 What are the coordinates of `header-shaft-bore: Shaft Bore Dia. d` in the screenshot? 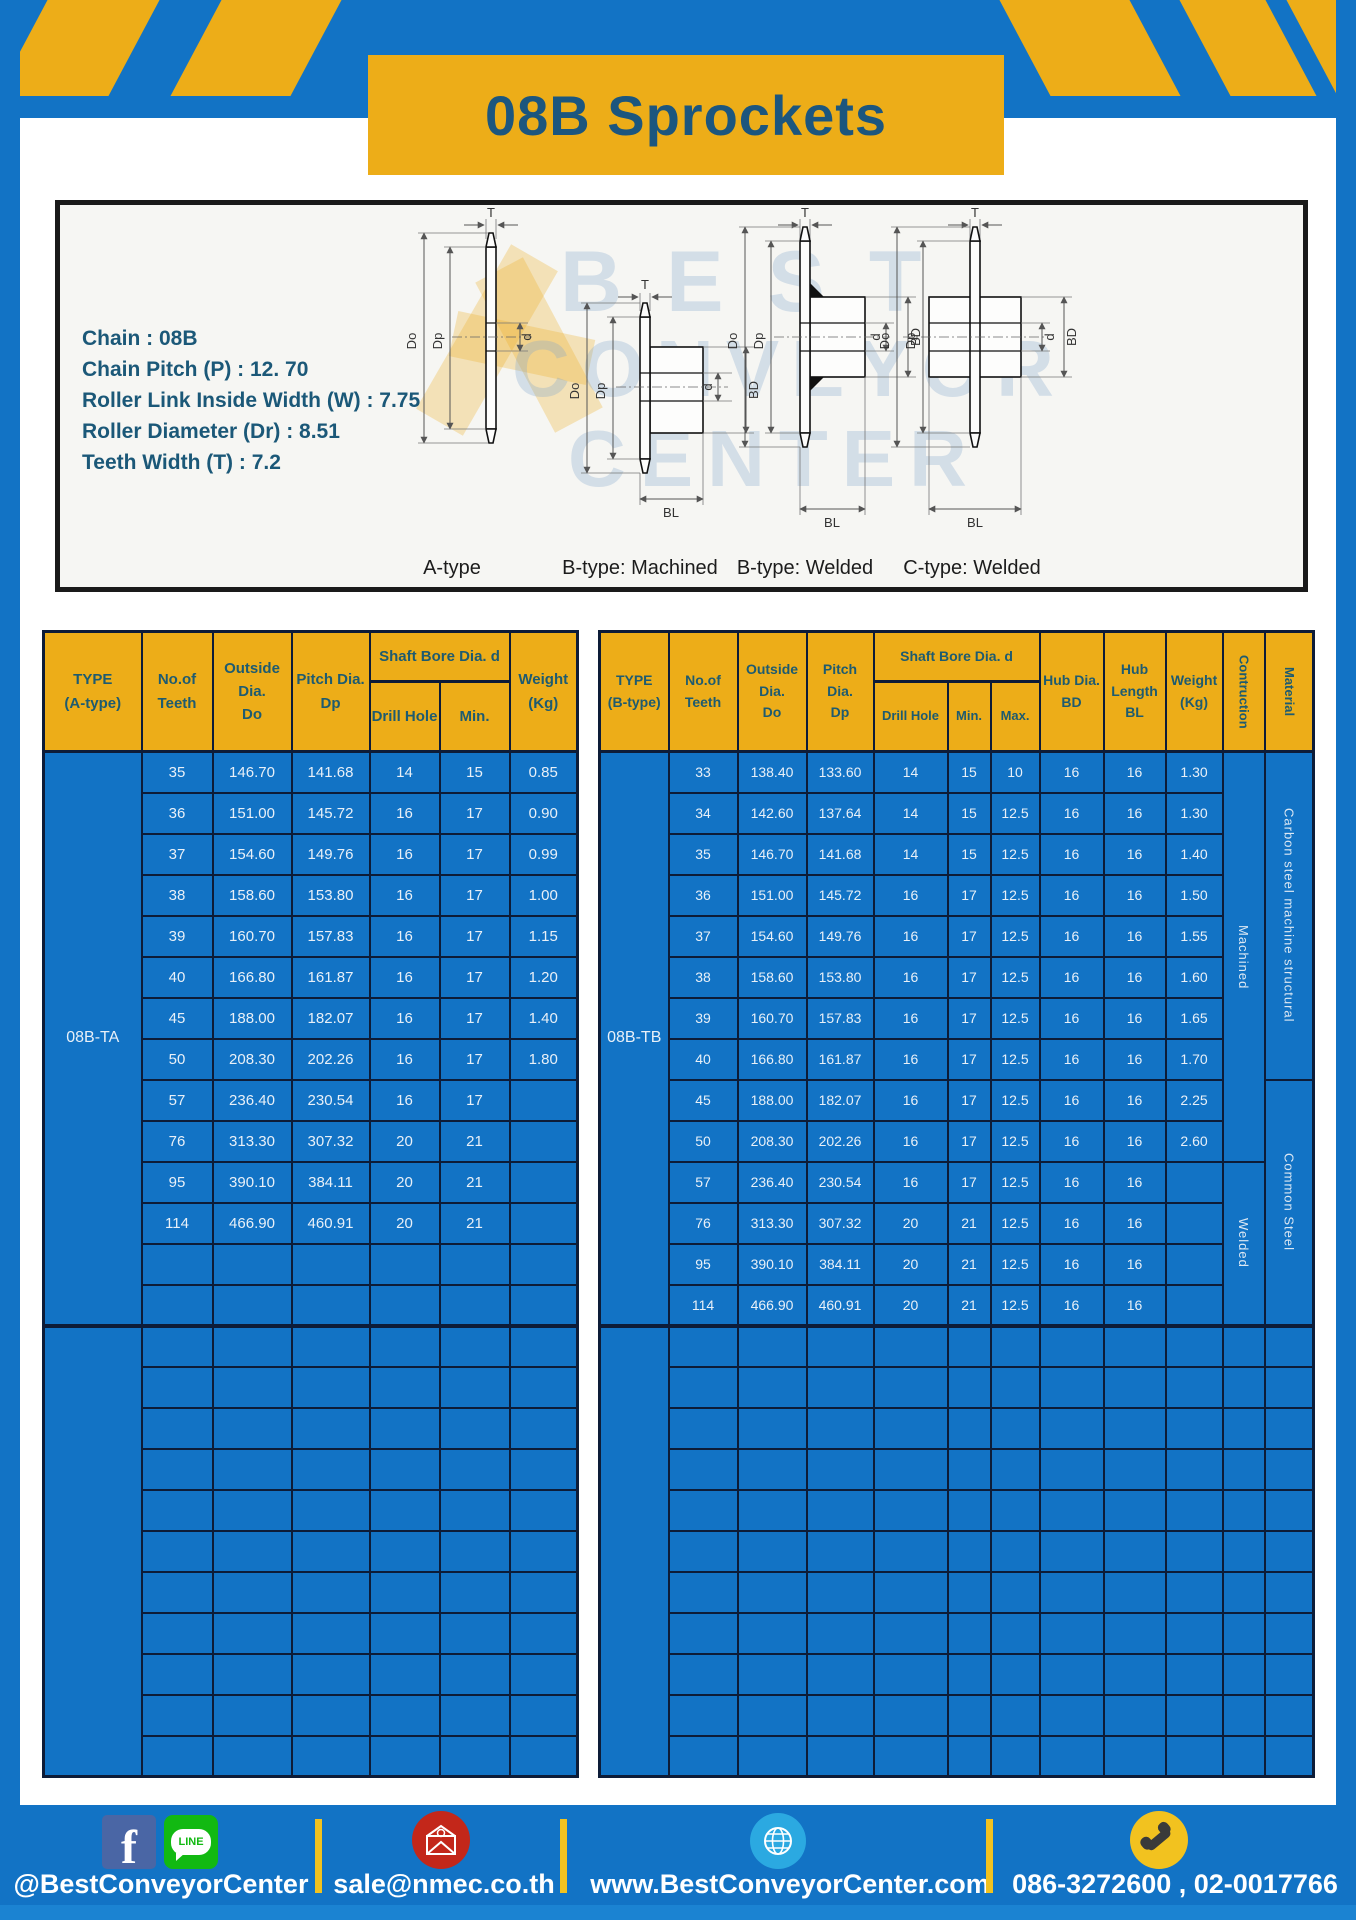 It's located at (956, 656).